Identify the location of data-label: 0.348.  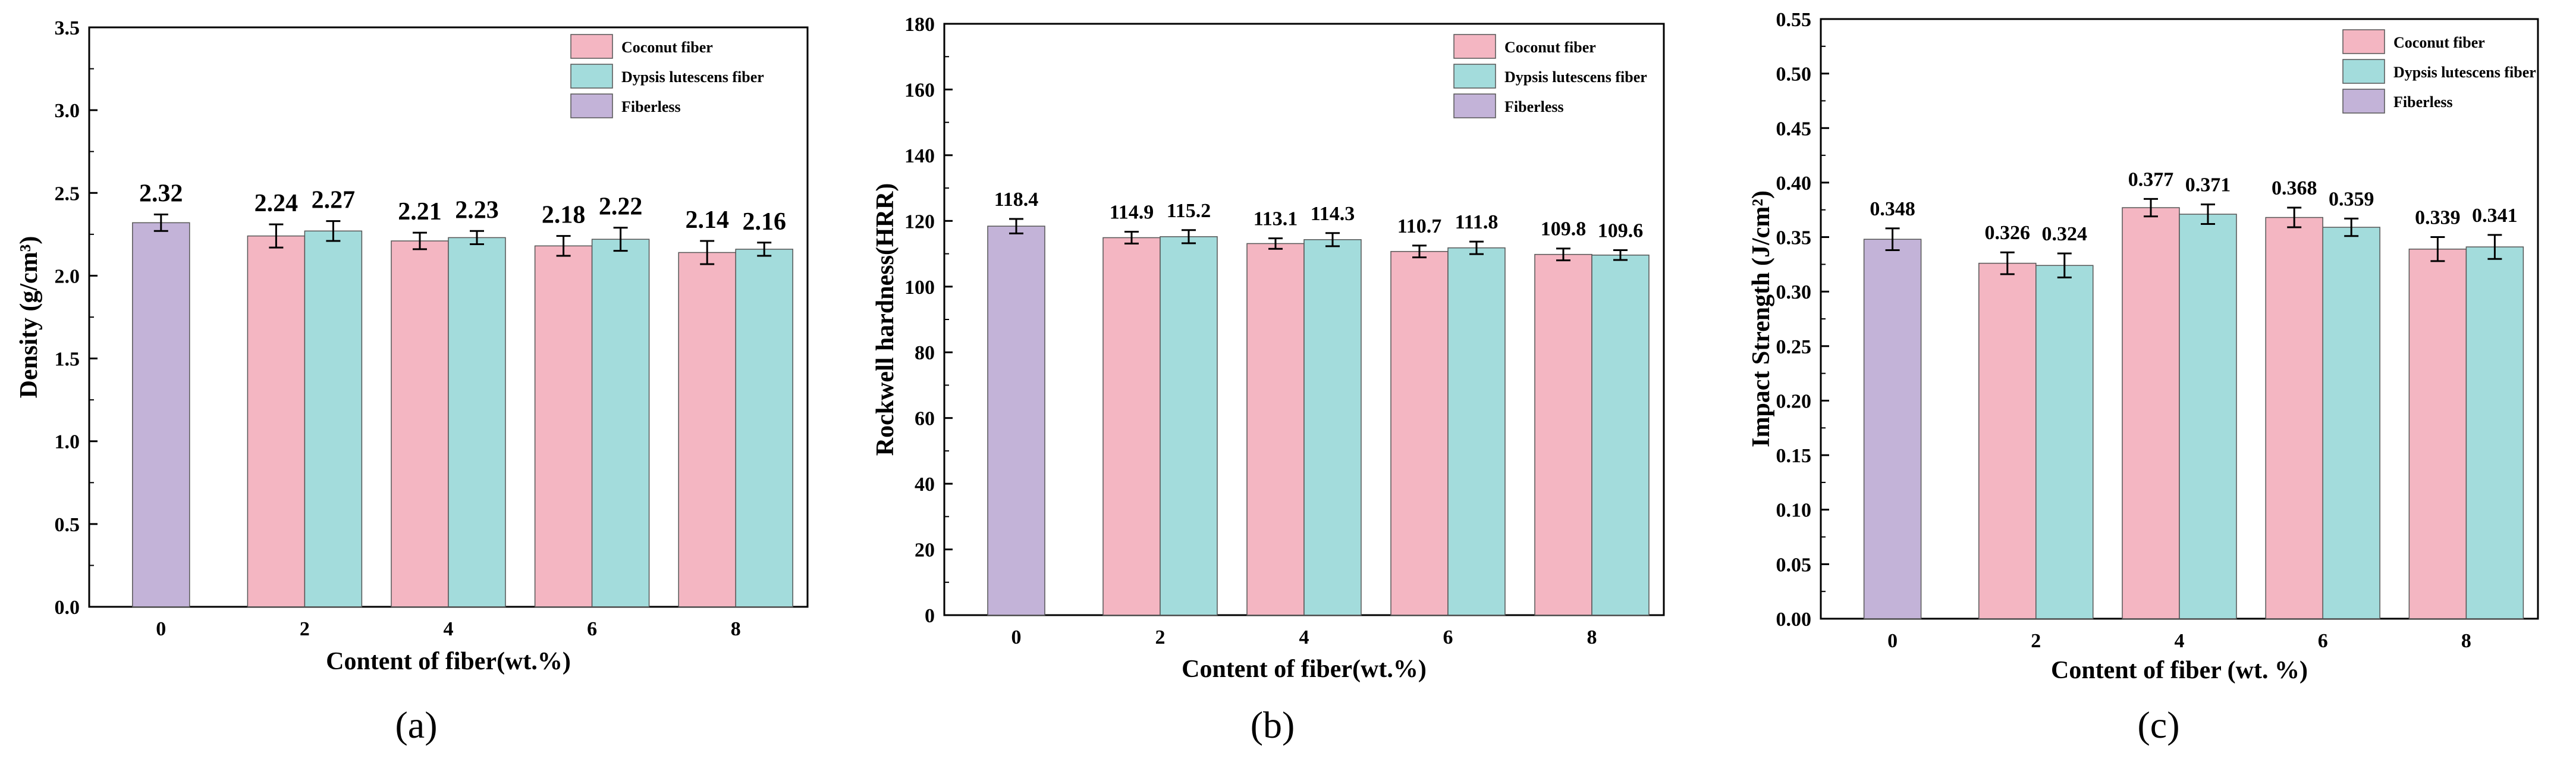
(1892, 209).